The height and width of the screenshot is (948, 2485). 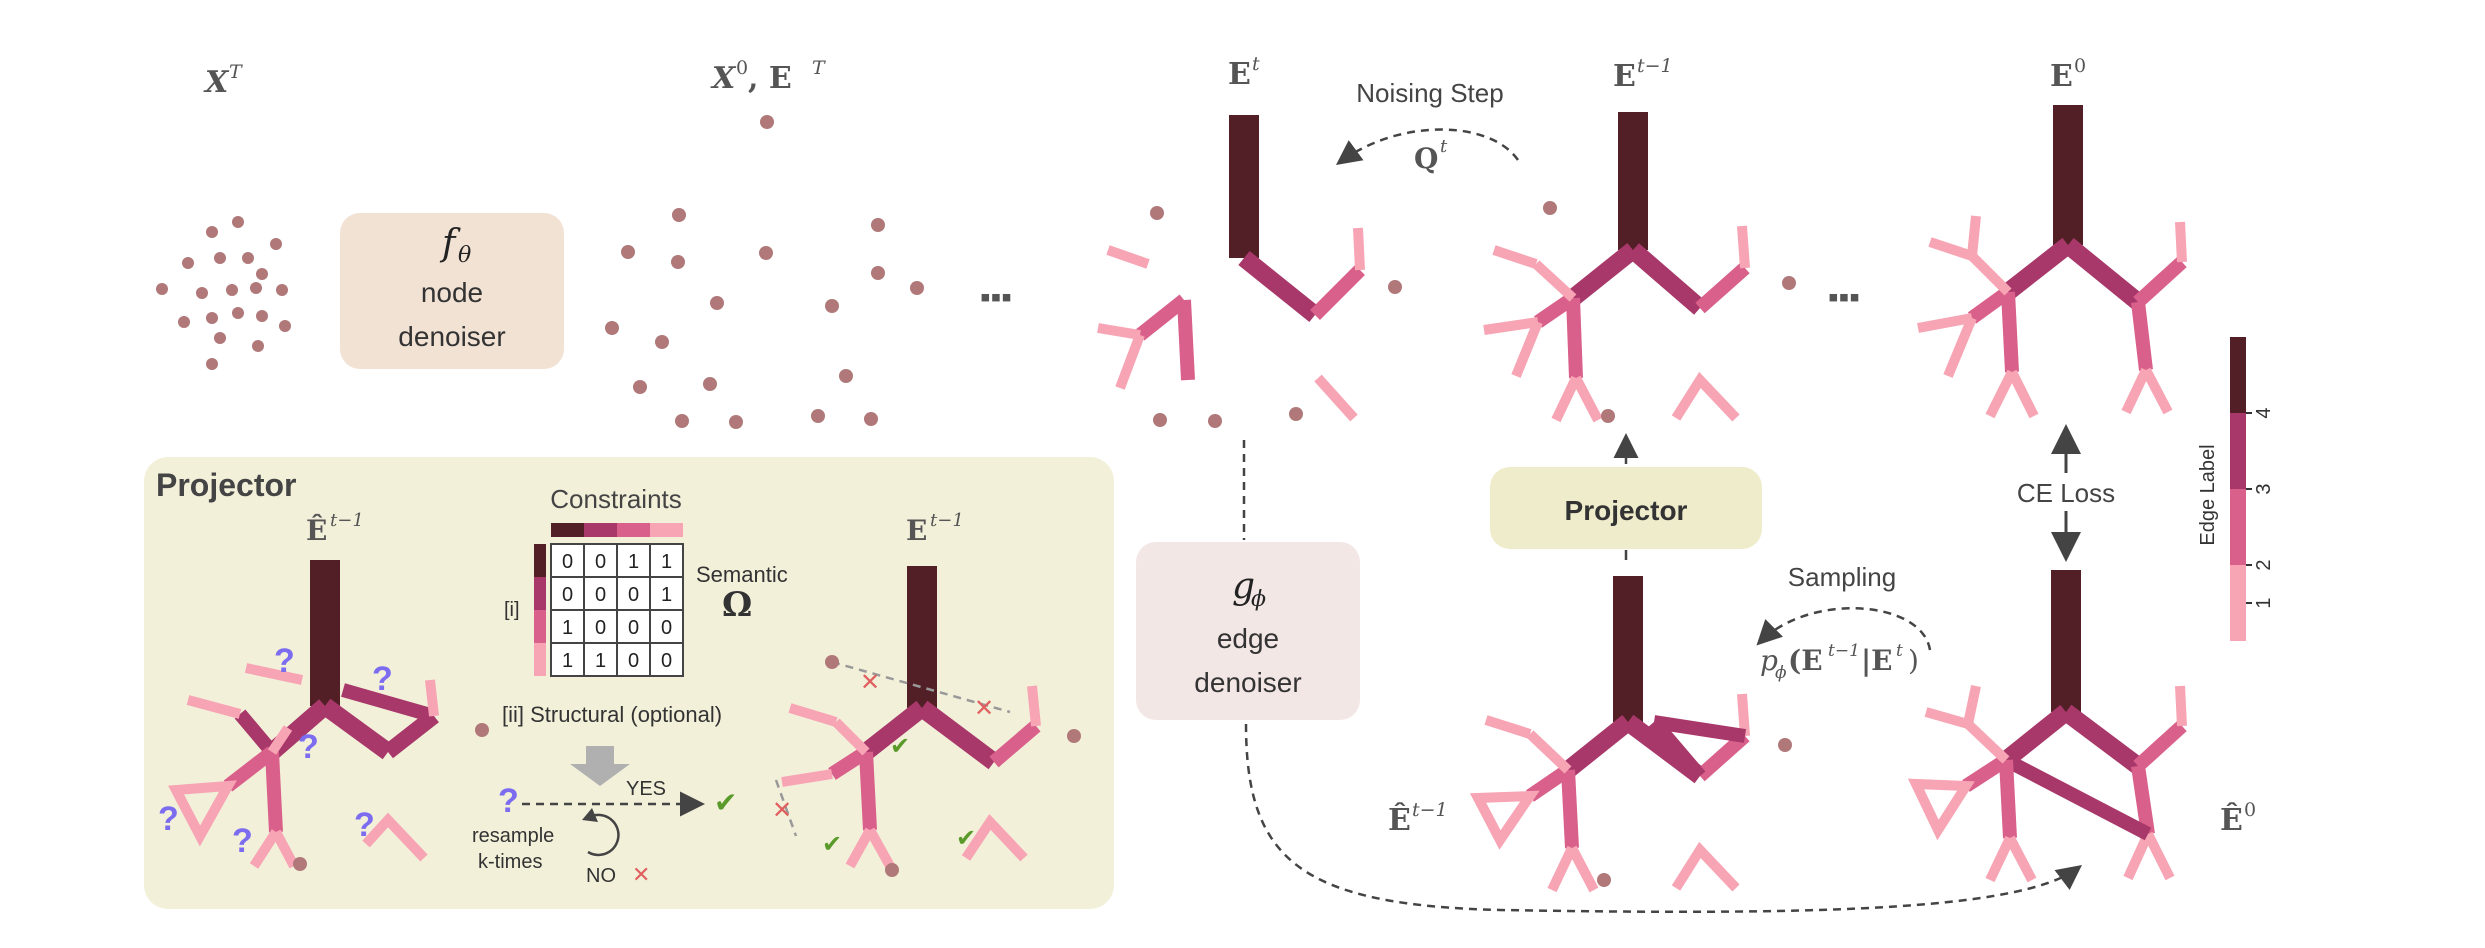 What do you see at coordinates (612, 714) in the screenshot?
I see `svg-text: [ii] Structural (optional)` at bounding box center [612, 714].